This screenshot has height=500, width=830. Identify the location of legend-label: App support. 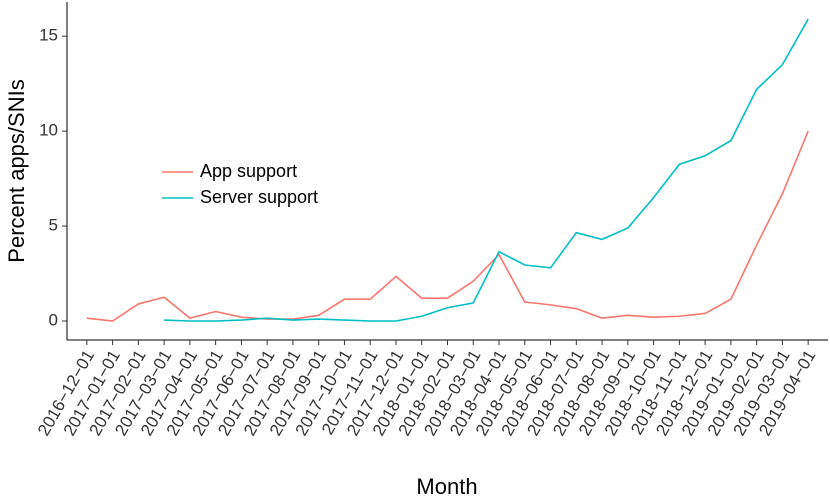
(248, 171).